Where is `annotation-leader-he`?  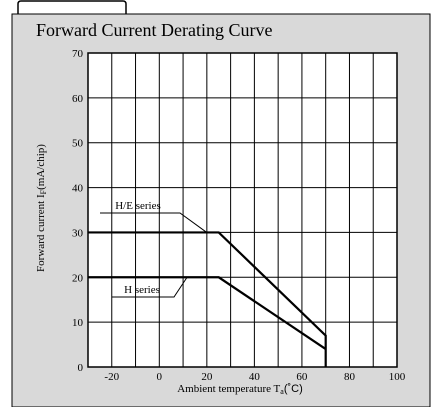
annotation-leader-he is located at coordinates (154, 222).